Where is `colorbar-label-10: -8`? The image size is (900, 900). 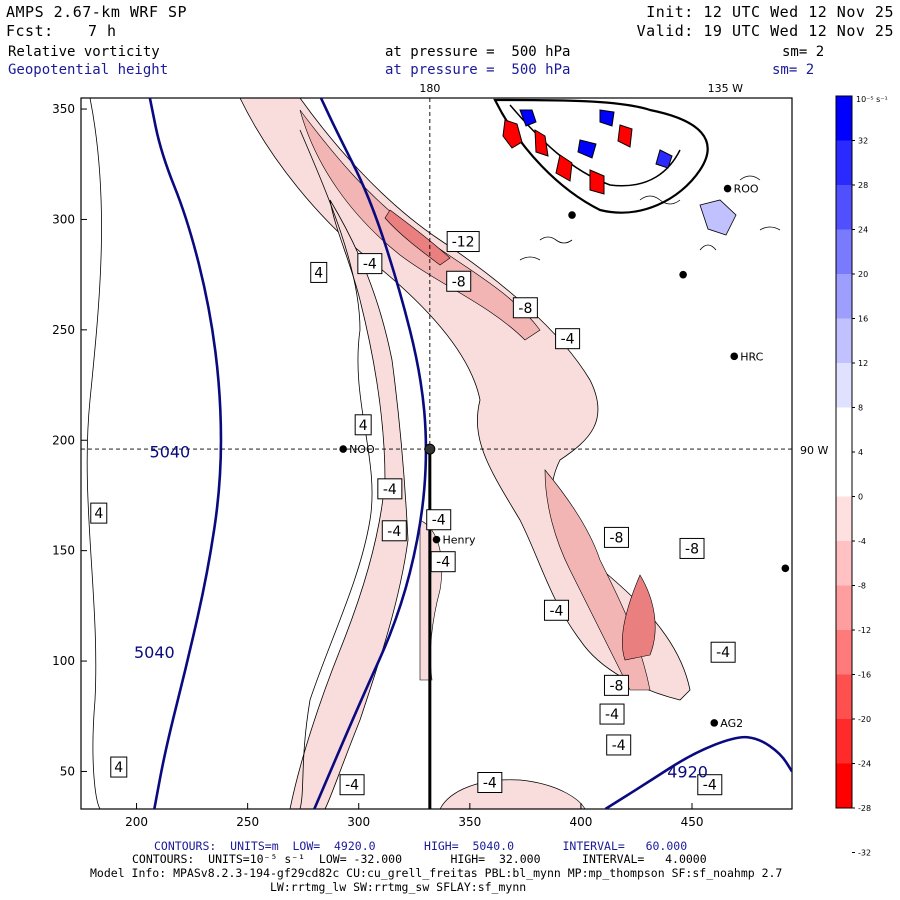 colorbar-label-10: -8 is located at coordinates (862, 586).